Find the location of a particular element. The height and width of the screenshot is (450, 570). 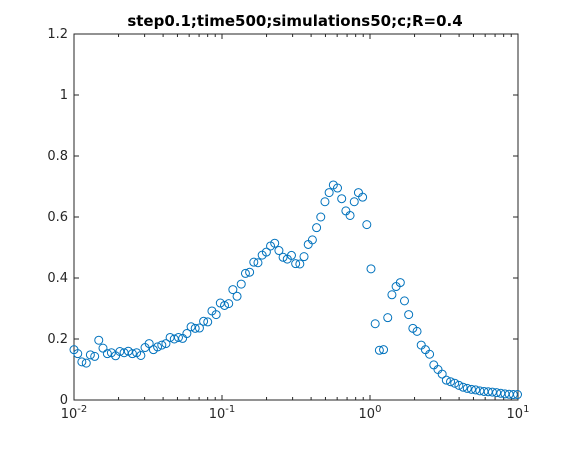

y-tick-label: 1 is located at coordinates (64, 95).